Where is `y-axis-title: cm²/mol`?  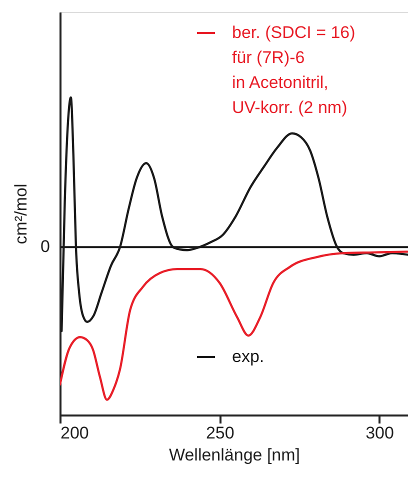 y-axis-title: cm²/mol is located at coordinates (21, 214).